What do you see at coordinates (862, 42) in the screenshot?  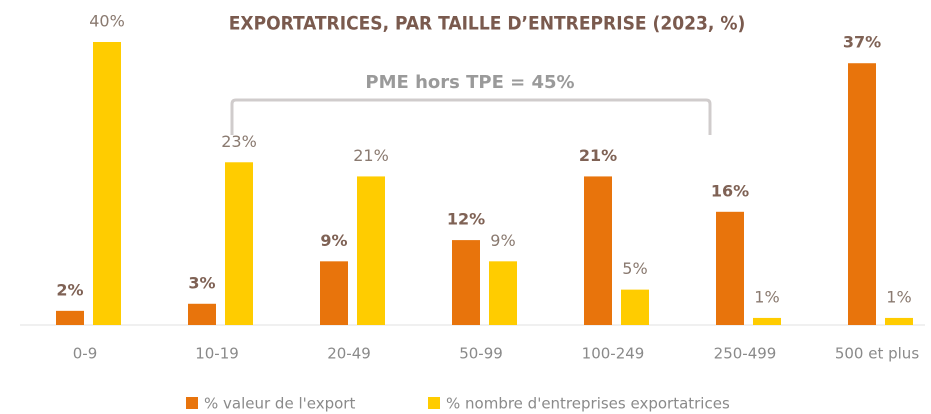 I see `value-label: 37%` at bounding box center [862, 42].